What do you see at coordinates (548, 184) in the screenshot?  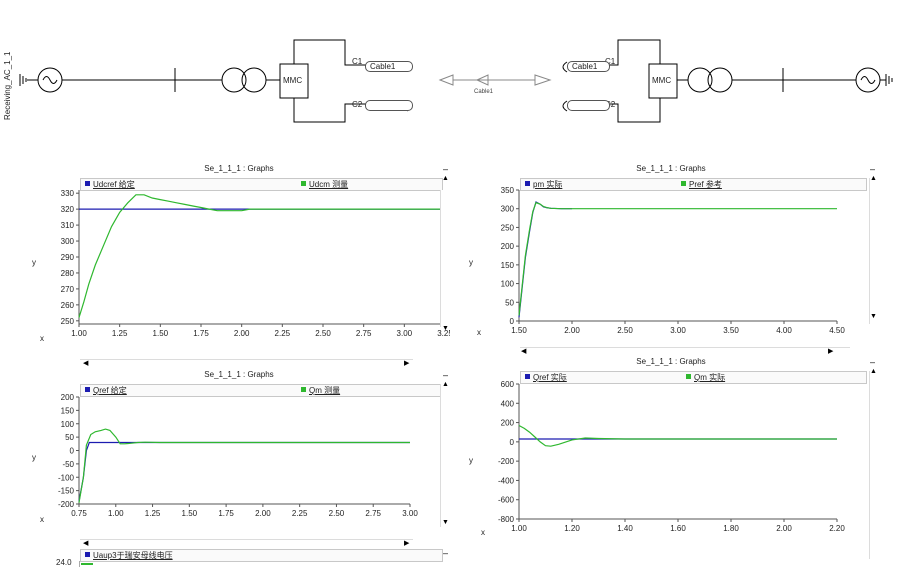 I see `legend-item: pm 实际` at bounding box center [548, 184].